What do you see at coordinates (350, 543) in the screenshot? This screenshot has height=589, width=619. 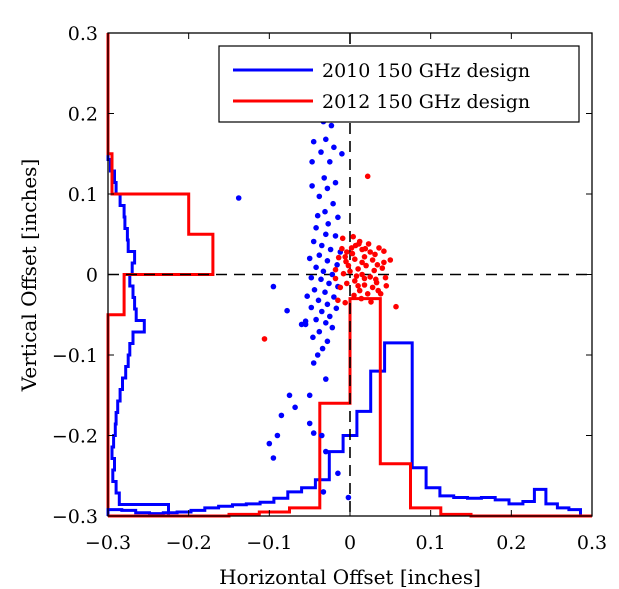 I see `x-tick-label-3: 0` at bounding box center [350, 543].